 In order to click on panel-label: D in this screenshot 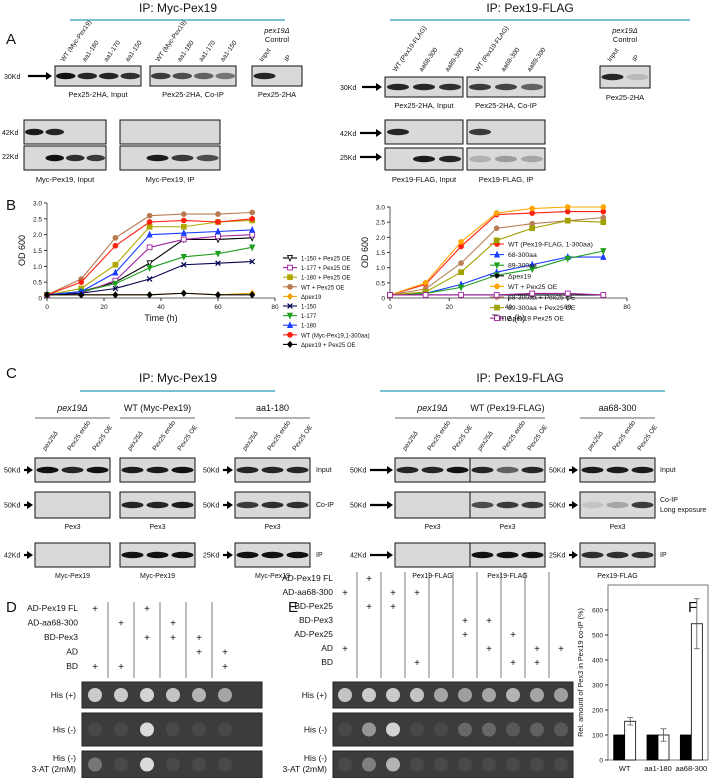, I will do `click(11, 607)`.